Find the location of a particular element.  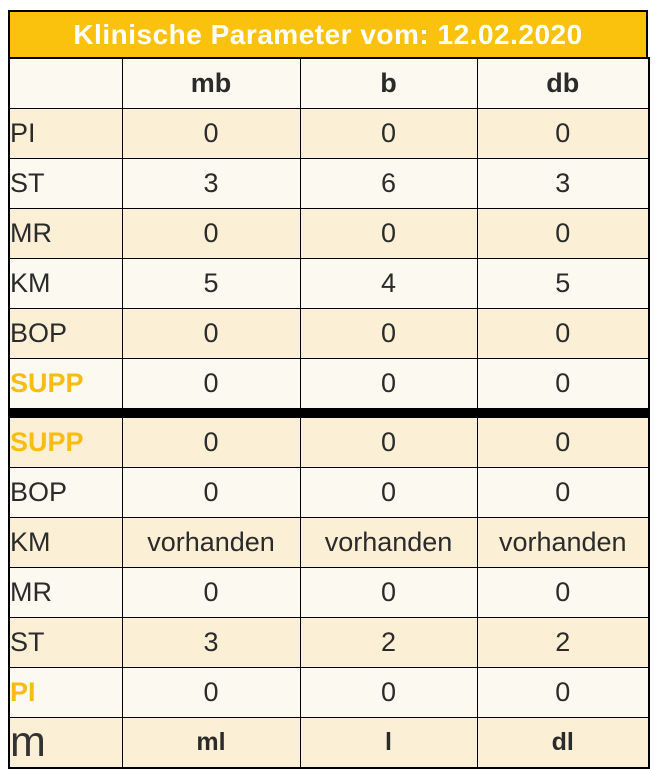

cell-value: ml is located at coordinates (211, 743).